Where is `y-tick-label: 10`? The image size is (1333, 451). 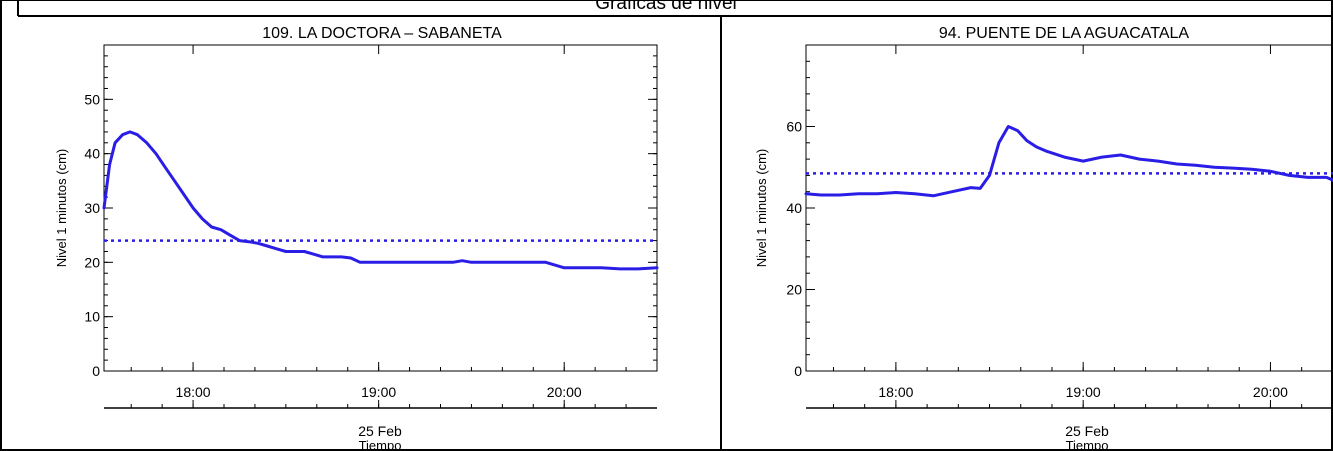 y-tick-label: 10 is located at coordinates (92, 317).